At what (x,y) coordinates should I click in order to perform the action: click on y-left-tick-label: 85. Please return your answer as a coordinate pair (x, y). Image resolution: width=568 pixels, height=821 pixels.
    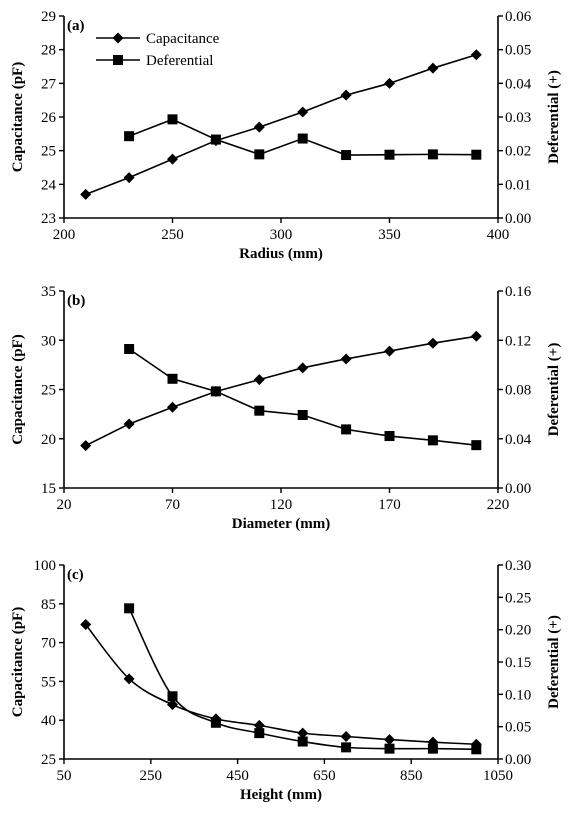
    Looking at the image, I should click on (48, 605).